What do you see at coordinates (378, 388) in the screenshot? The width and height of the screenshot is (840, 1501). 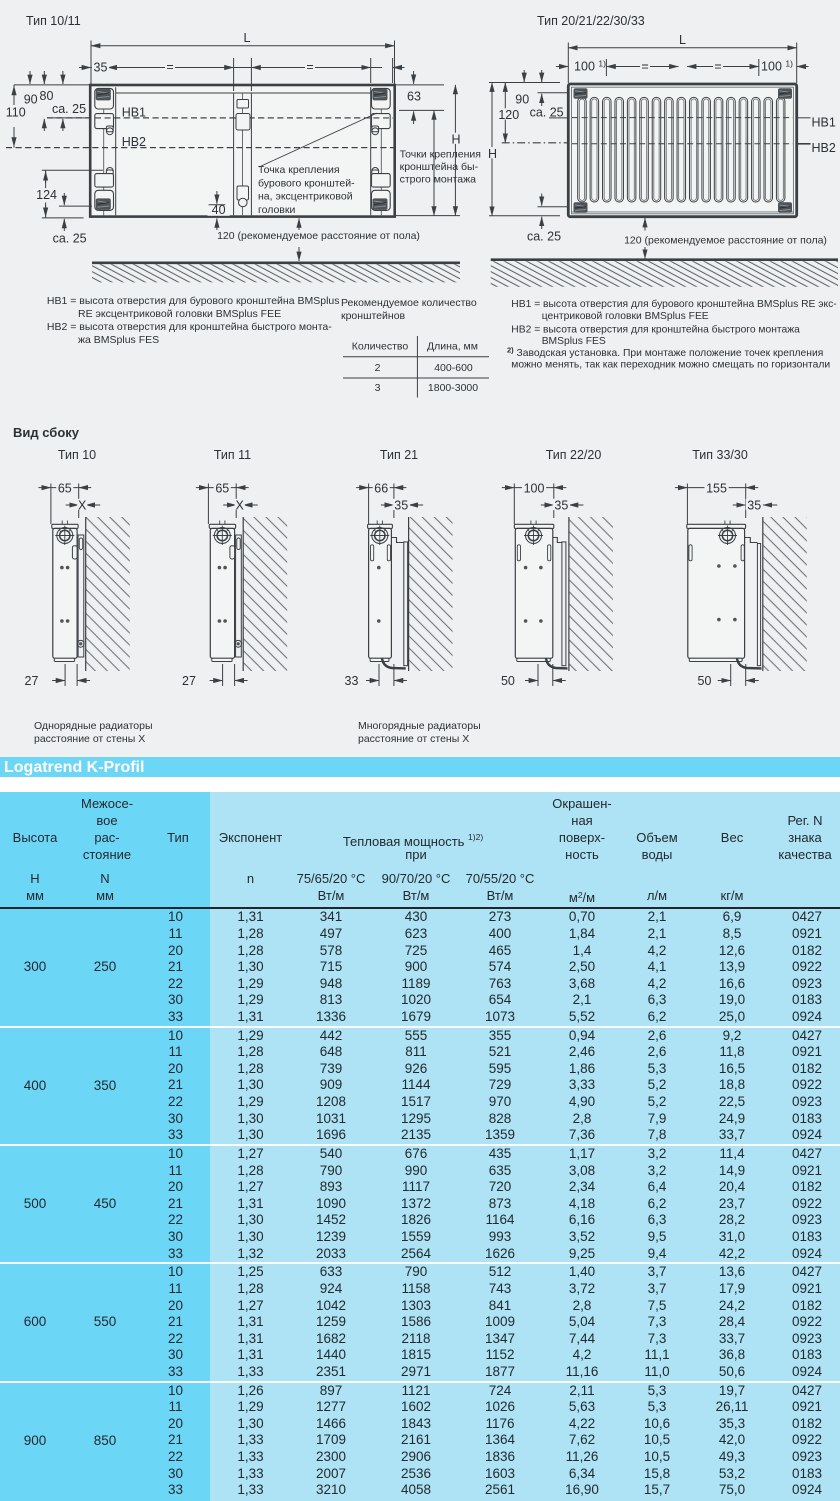 I see `svg-text: 3` at bounding box center [378, 388].